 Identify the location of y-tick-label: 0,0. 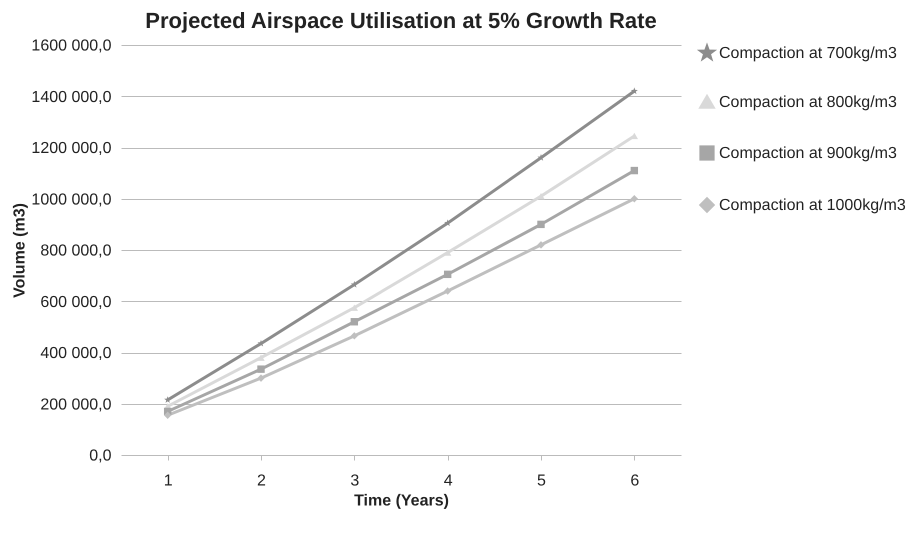
(100, 456).